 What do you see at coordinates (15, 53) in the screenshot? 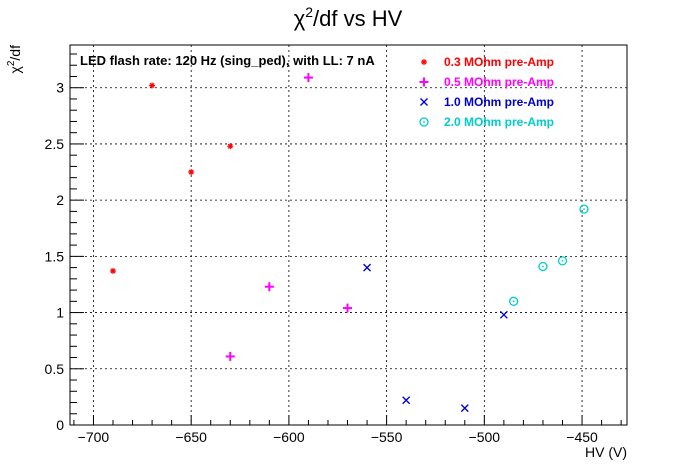
I see `y-axis-label-rest: /df` at bounding box center [15, 53].